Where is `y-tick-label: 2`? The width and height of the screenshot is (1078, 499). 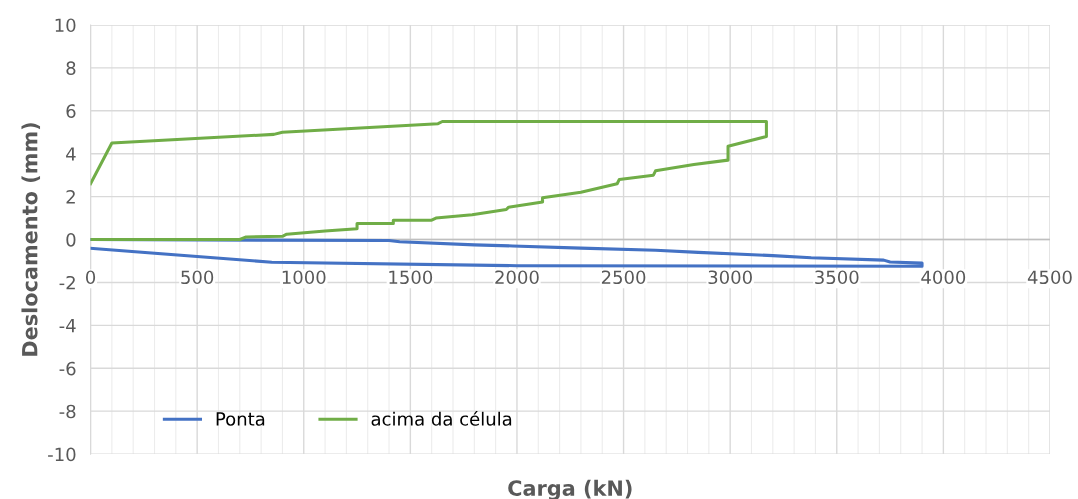
y-tick-label: 2 is located at coordinates (70, 197).